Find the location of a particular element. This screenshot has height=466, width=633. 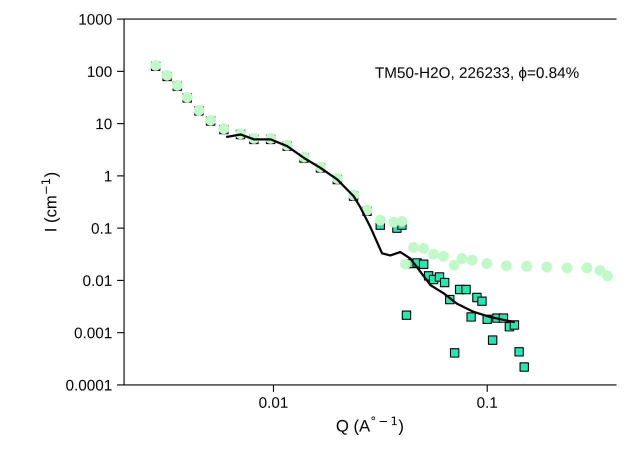

y-tick-label: 1 is located at coordinates (108, 176).